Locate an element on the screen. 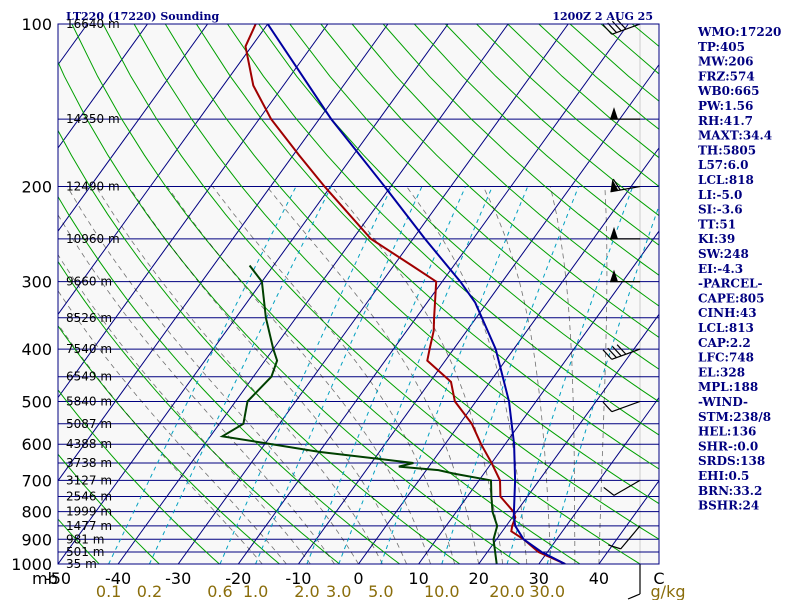 This screenshot has width=800, height=600. index-entry: L57:6.0 is located at coordinates (723, 165).